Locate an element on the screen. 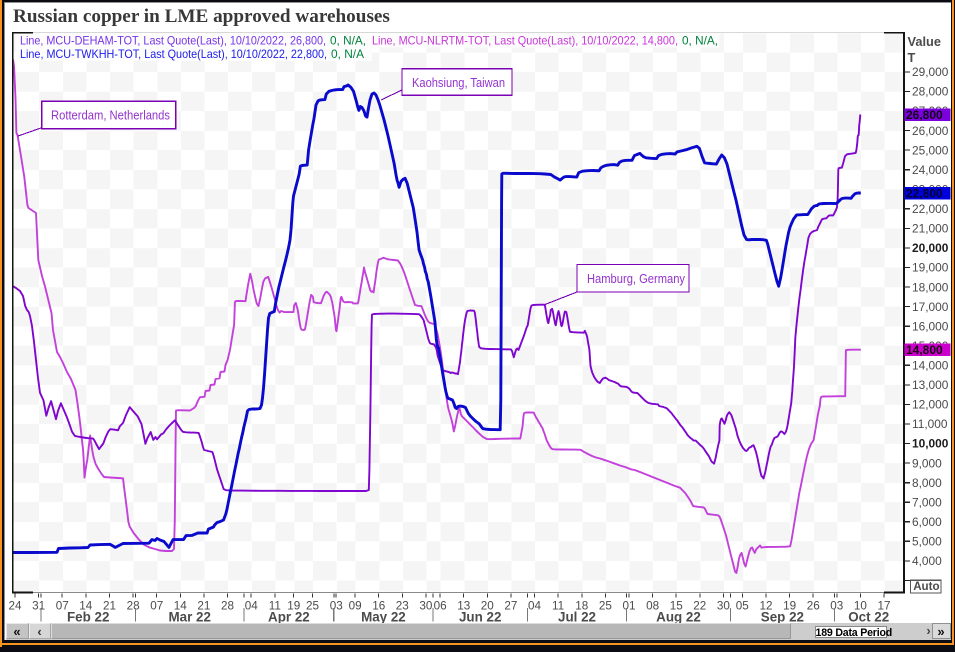 Image resolution: width=955 pixels, height=652 pixels. svg-text: May 22 is located at coordinates (383, 617).